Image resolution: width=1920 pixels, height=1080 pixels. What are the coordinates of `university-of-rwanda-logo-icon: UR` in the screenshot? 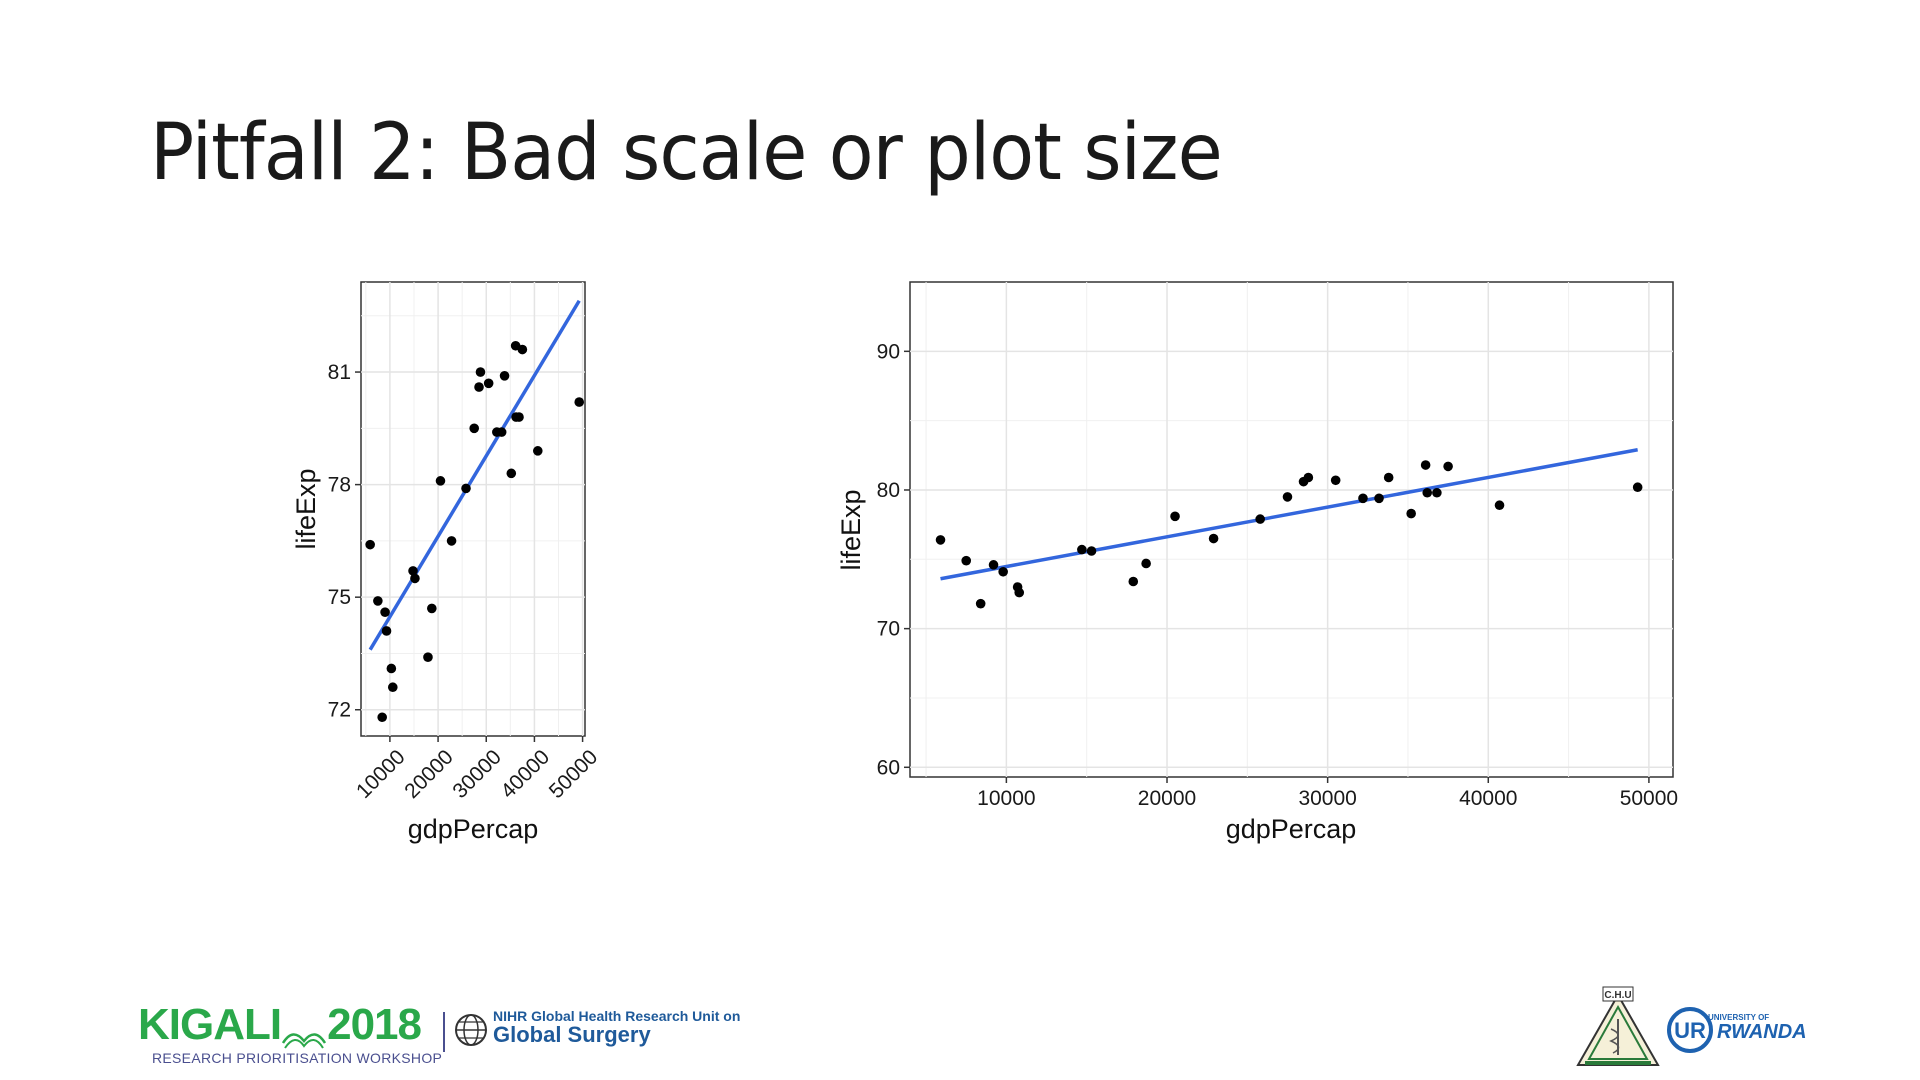 It's located at (1690, 1030).